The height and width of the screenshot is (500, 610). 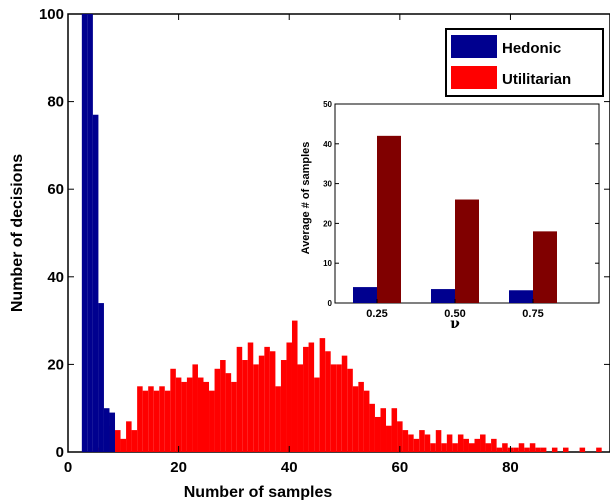 I want to click on y-axis-title: Number of decisions, so click(x=17, y=233).